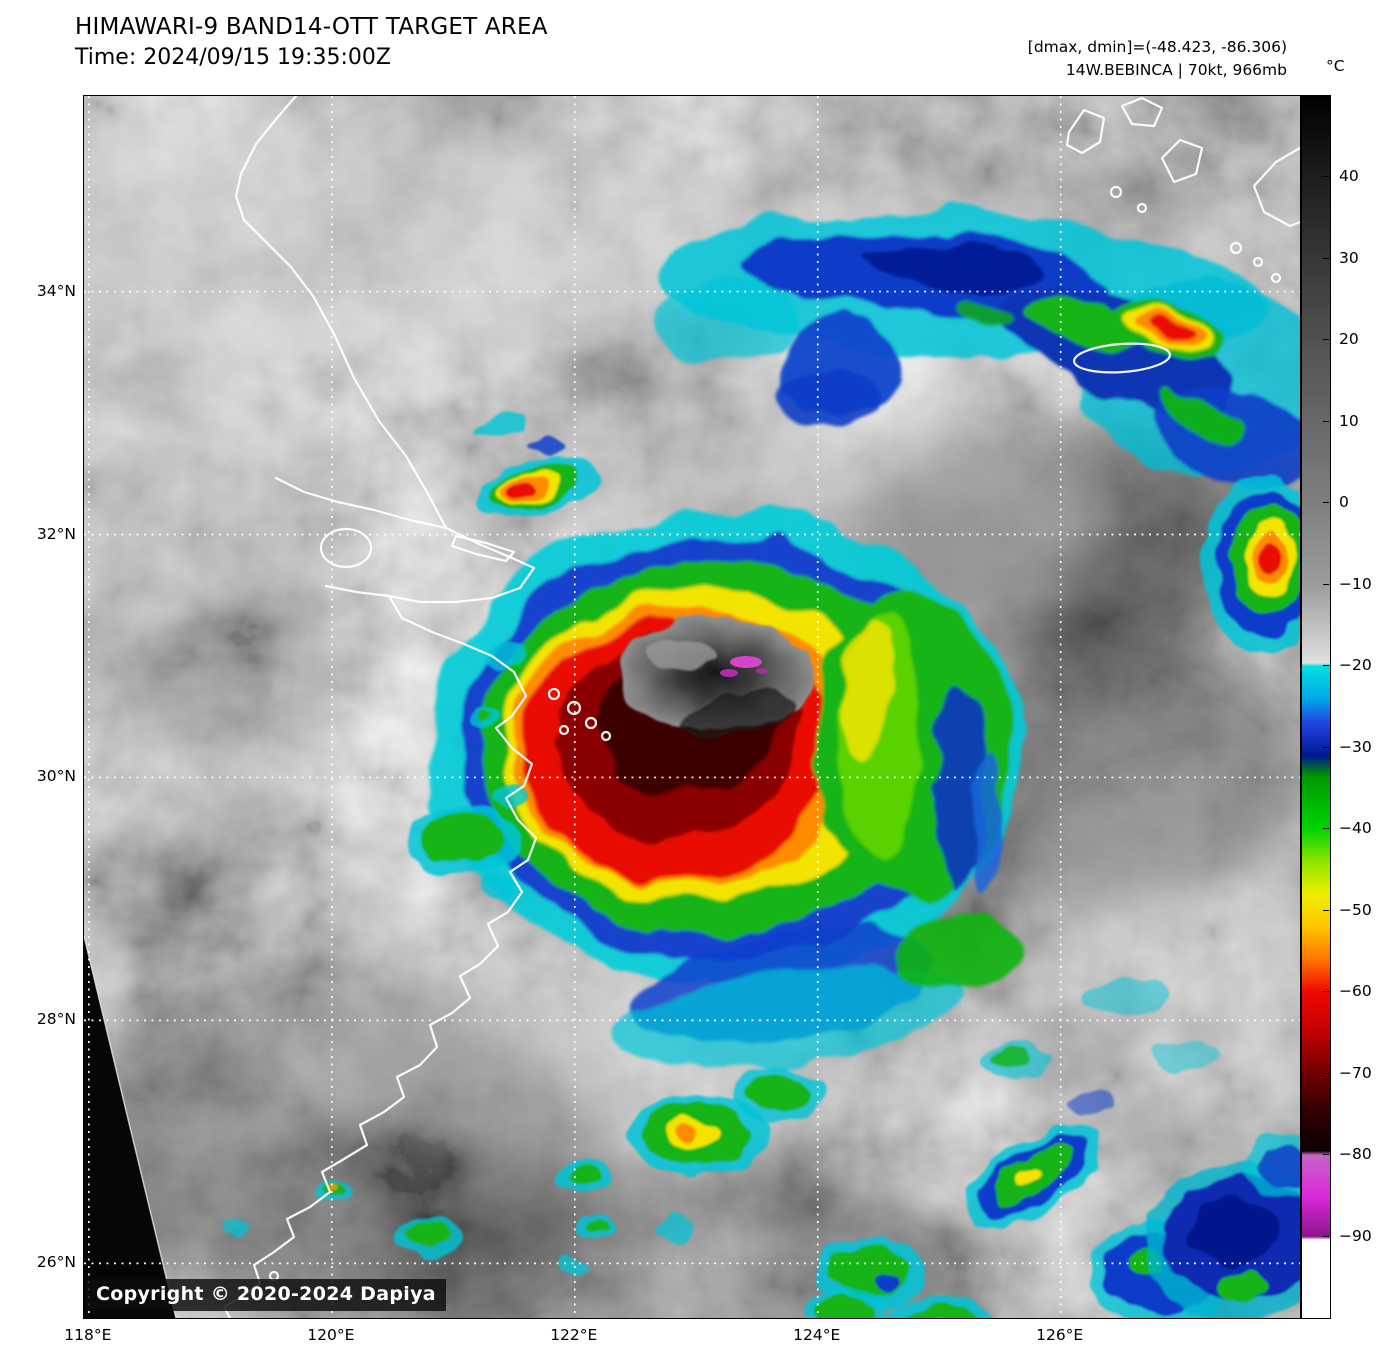 The image size is (1390, 1359). What do you see at coordinates (817, 1335) in the screenshot?
I see `lon-tick-label: 124°E` at bounding box center [817, 1335].